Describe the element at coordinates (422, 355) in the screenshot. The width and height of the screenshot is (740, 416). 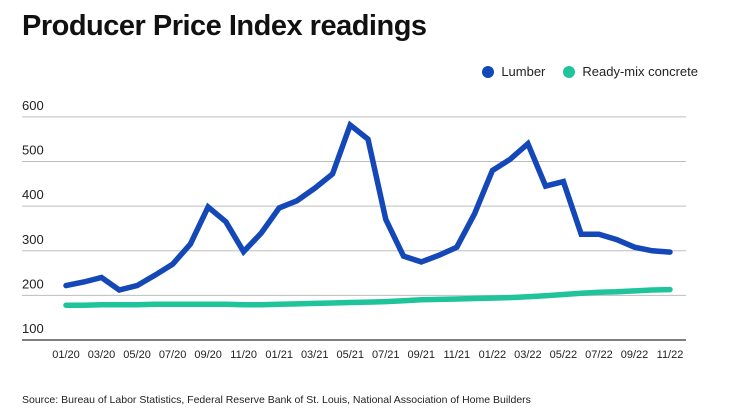
I see `x-tick-label: 09/21` at that location.